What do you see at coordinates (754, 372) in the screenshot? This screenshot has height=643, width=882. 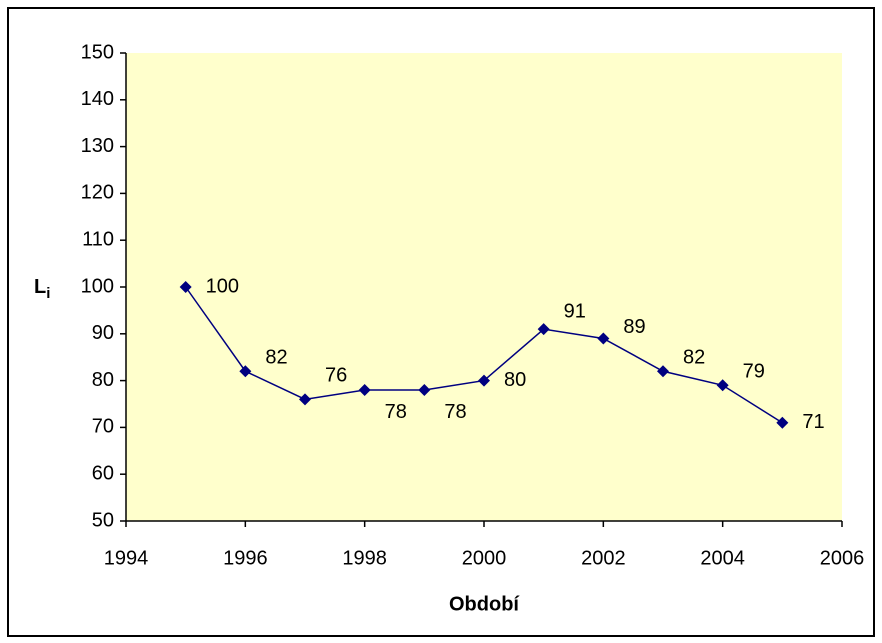 I see `data-label: 79` at bounding box center [754, 372].